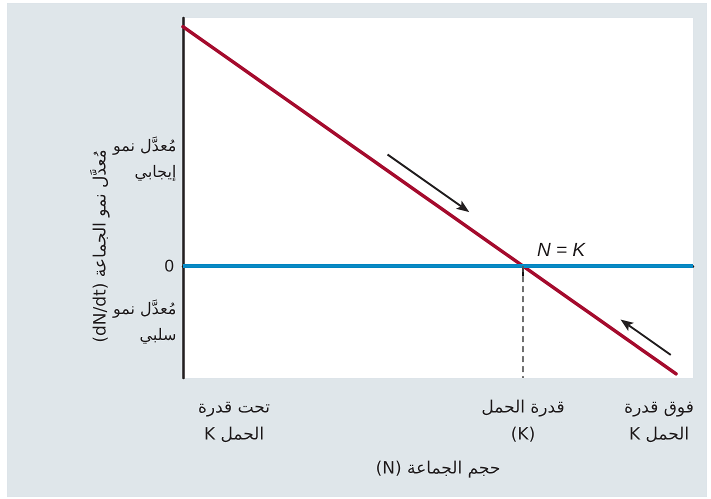  What do you see at coordinates (438, 468) in the screenshot?
I see `x-axis-title: حجم الجماعة (N)` at bounding box center [438, 468].